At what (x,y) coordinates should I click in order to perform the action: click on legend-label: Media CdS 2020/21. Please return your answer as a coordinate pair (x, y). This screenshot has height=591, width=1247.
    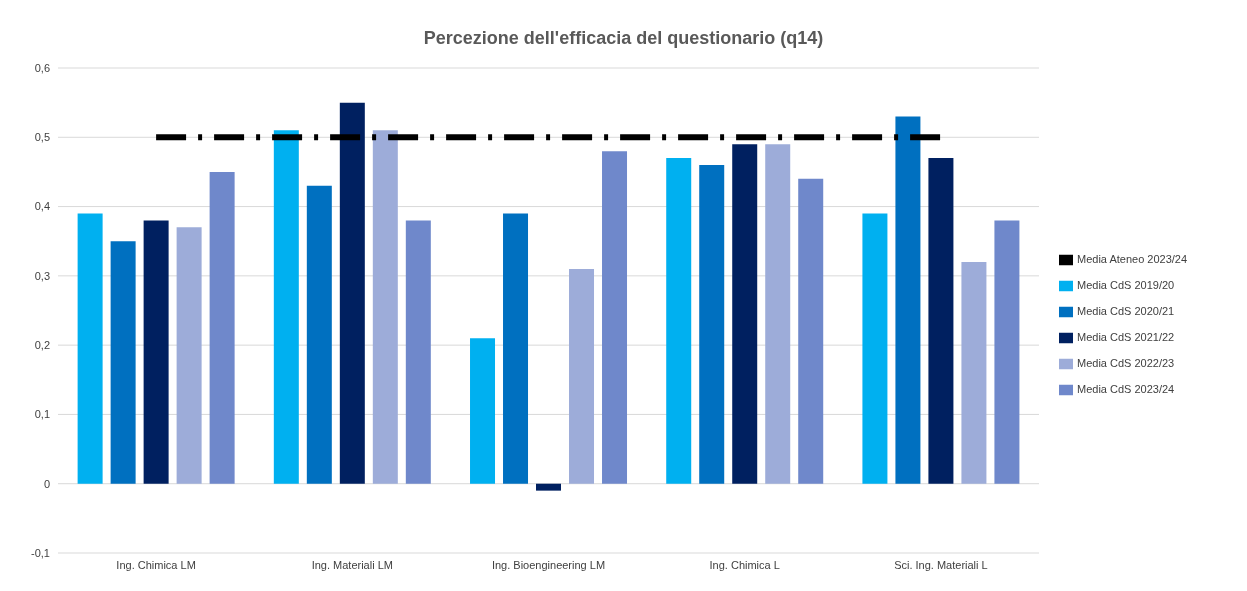
    Looking at the image, I should click on (1126, 310).